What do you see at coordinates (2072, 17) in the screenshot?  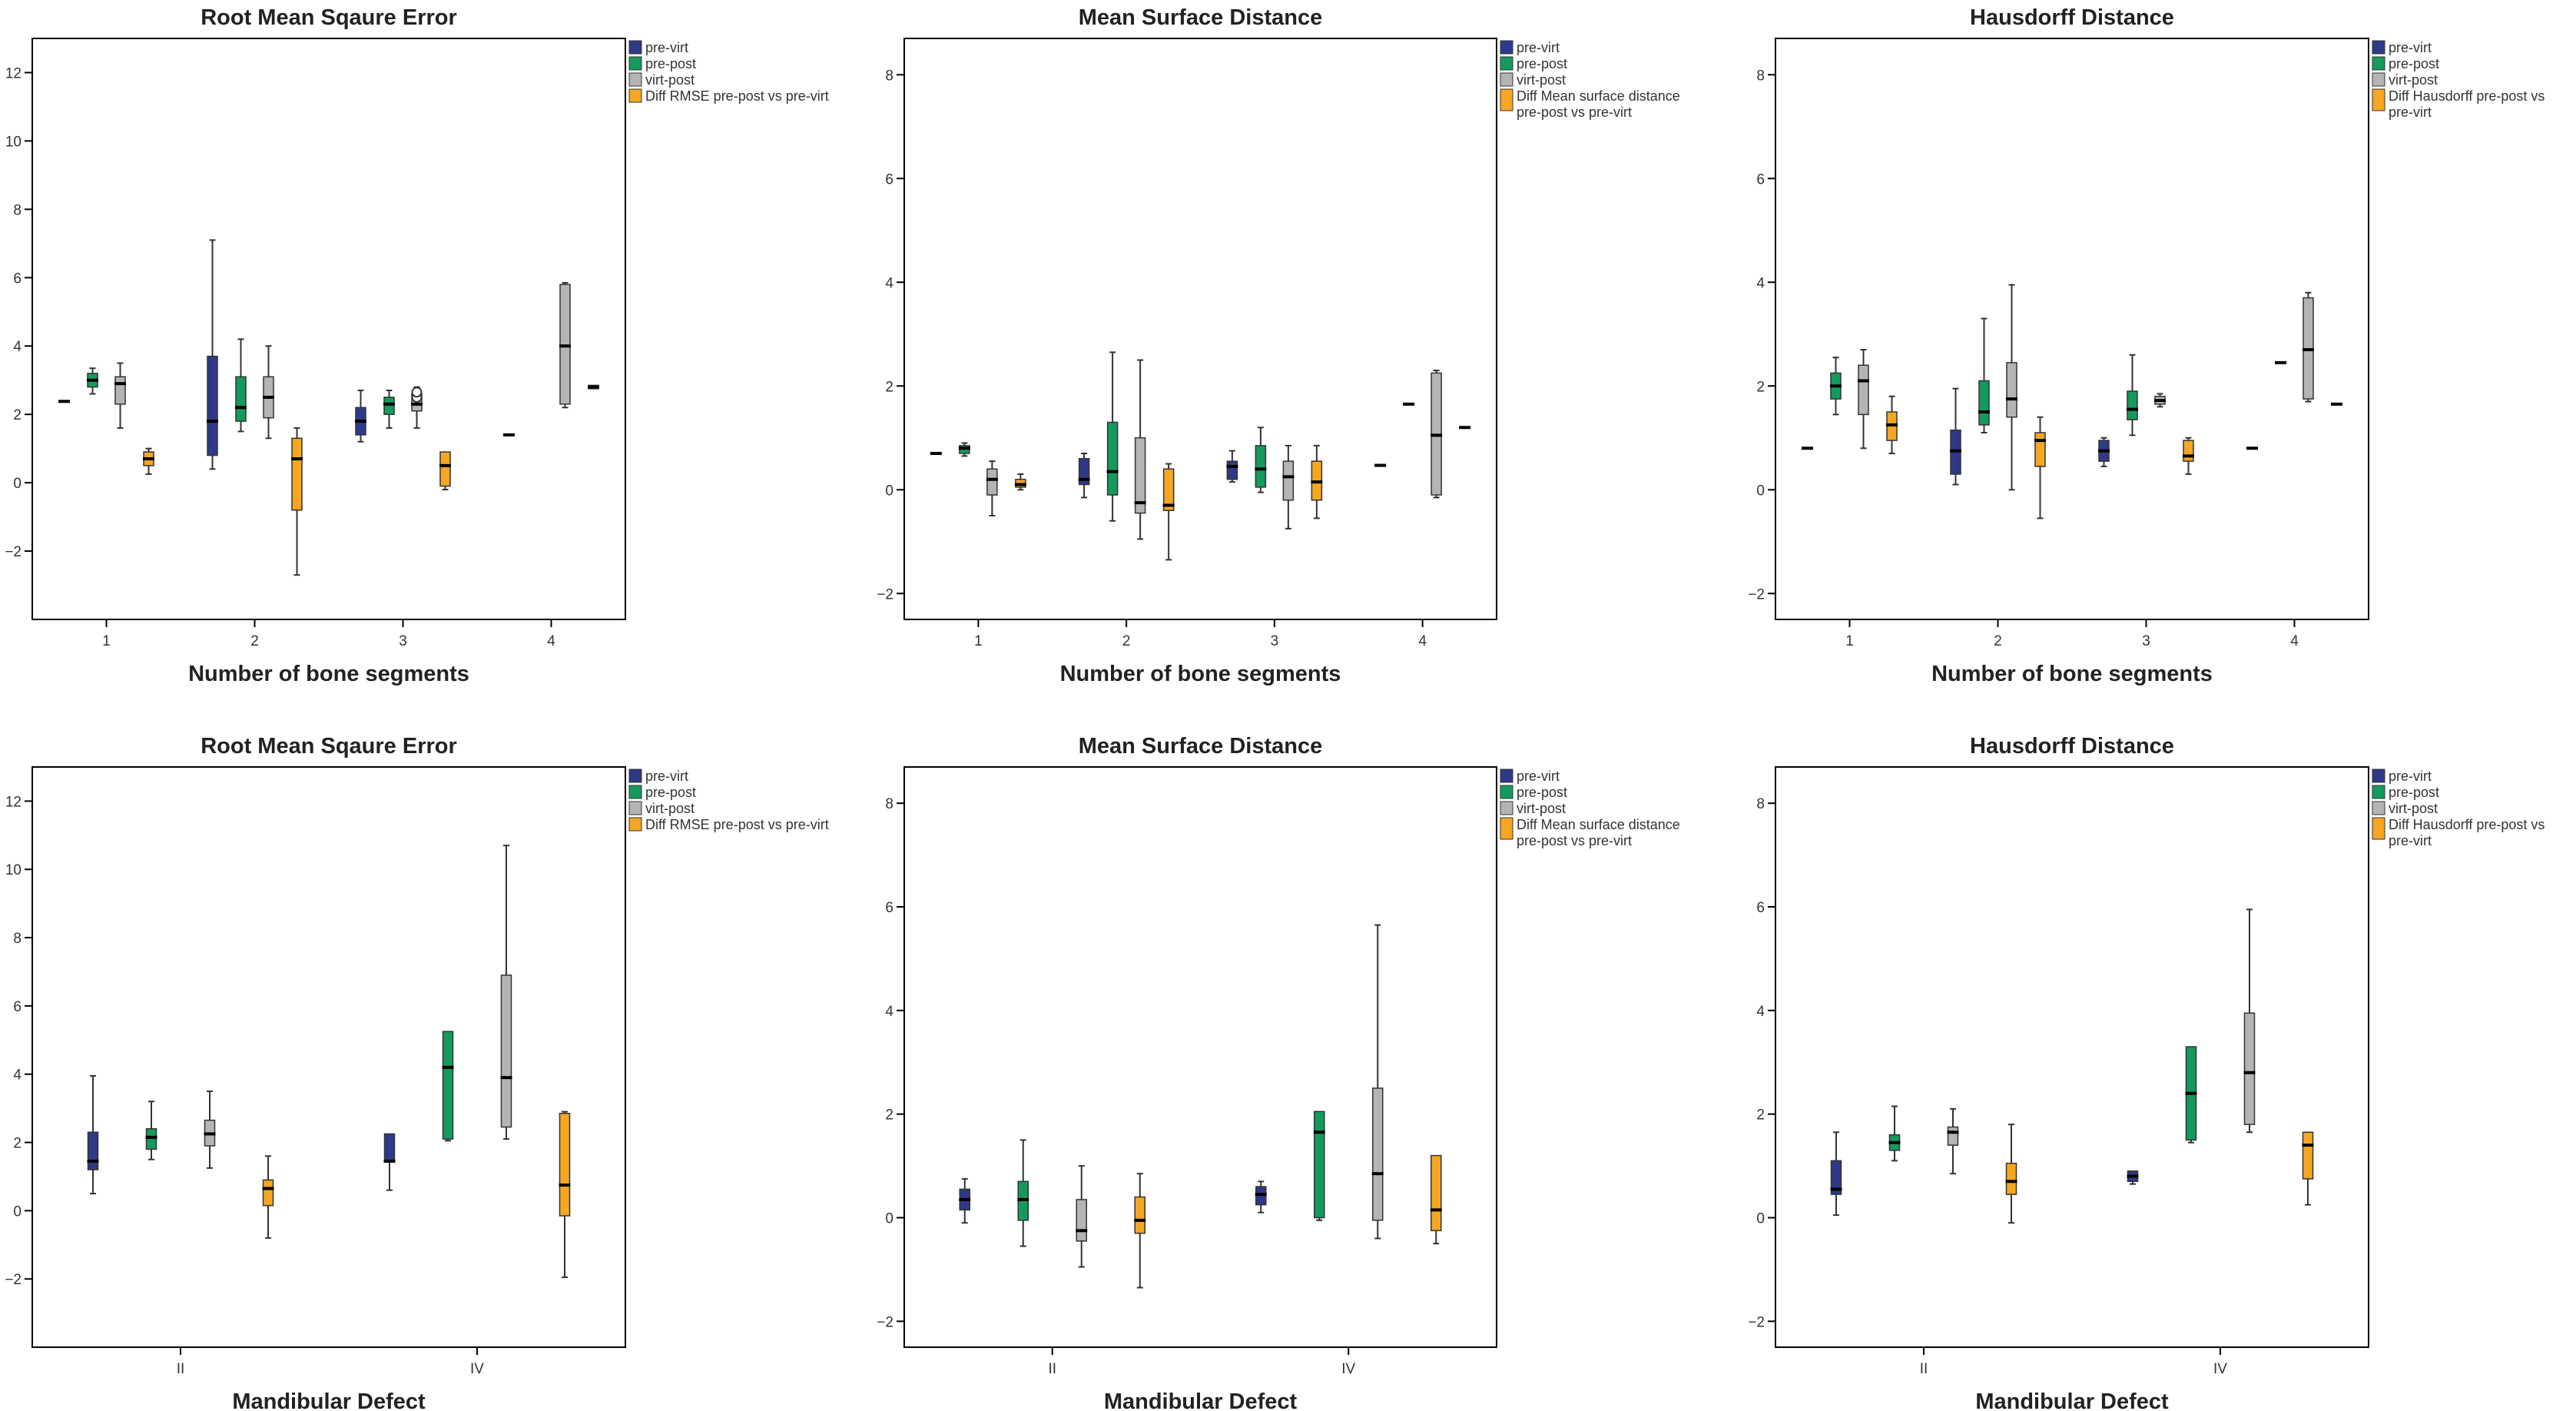 I see `chart-title: Hausdorff Distance` at bounding box center [2072, 17].